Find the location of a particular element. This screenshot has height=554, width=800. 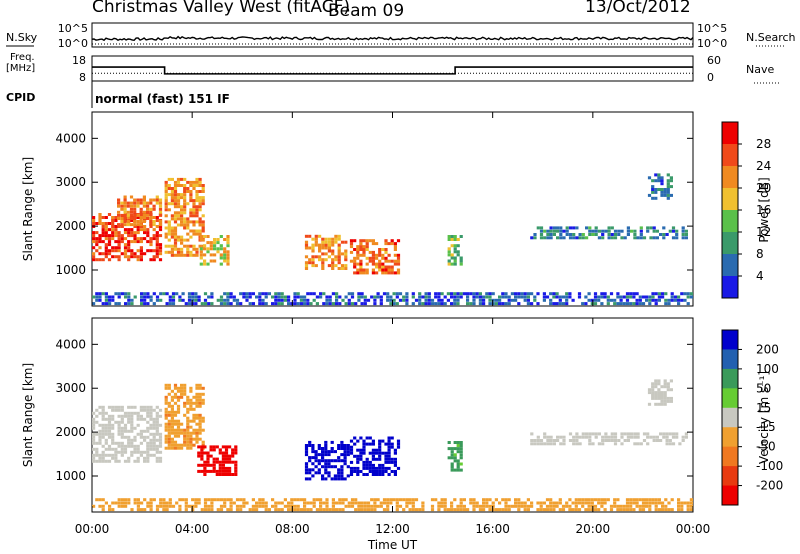

velocity-cbtick-label-0: 200 is located at coordinates (767, 349).